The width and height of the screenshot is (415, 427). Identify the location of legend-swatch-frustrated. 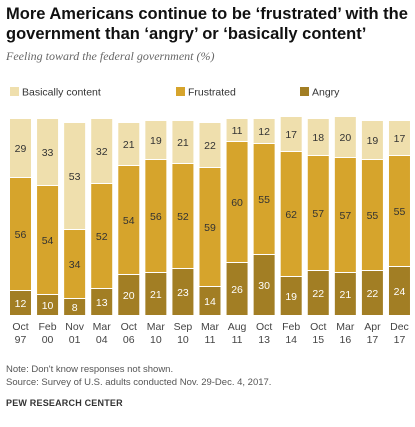
(180, 91).